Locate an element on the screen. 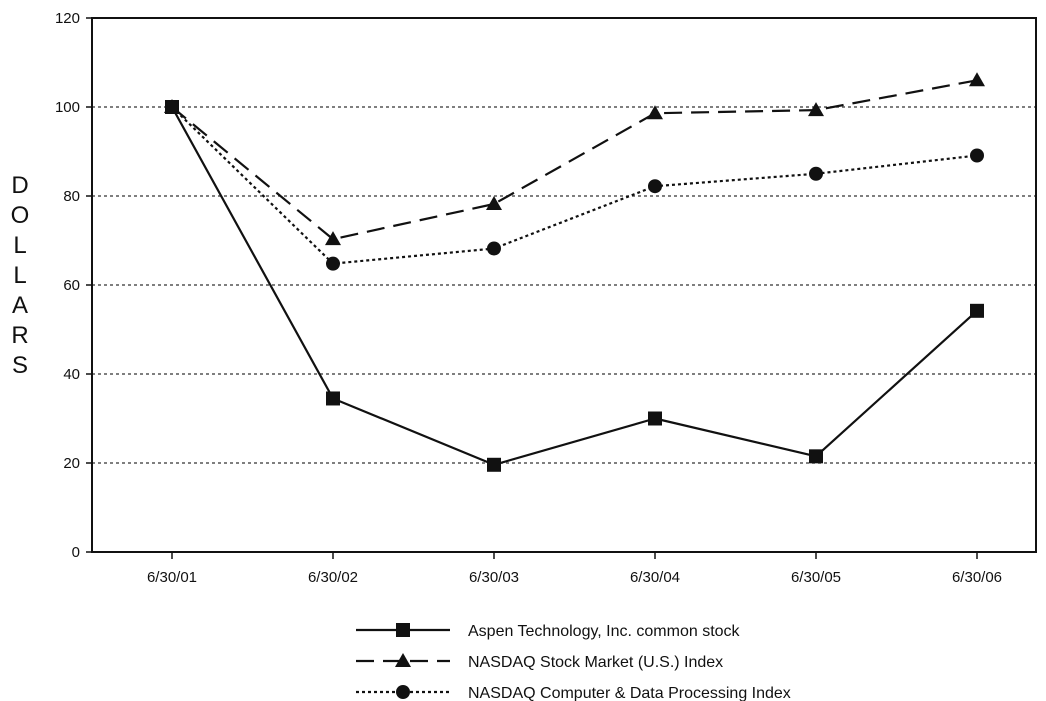 Image resolution: width=1046 pixels, height=701 pixels. legend-item: Aspen Technology, Inc. common stock is located at coordinates (548, 631).